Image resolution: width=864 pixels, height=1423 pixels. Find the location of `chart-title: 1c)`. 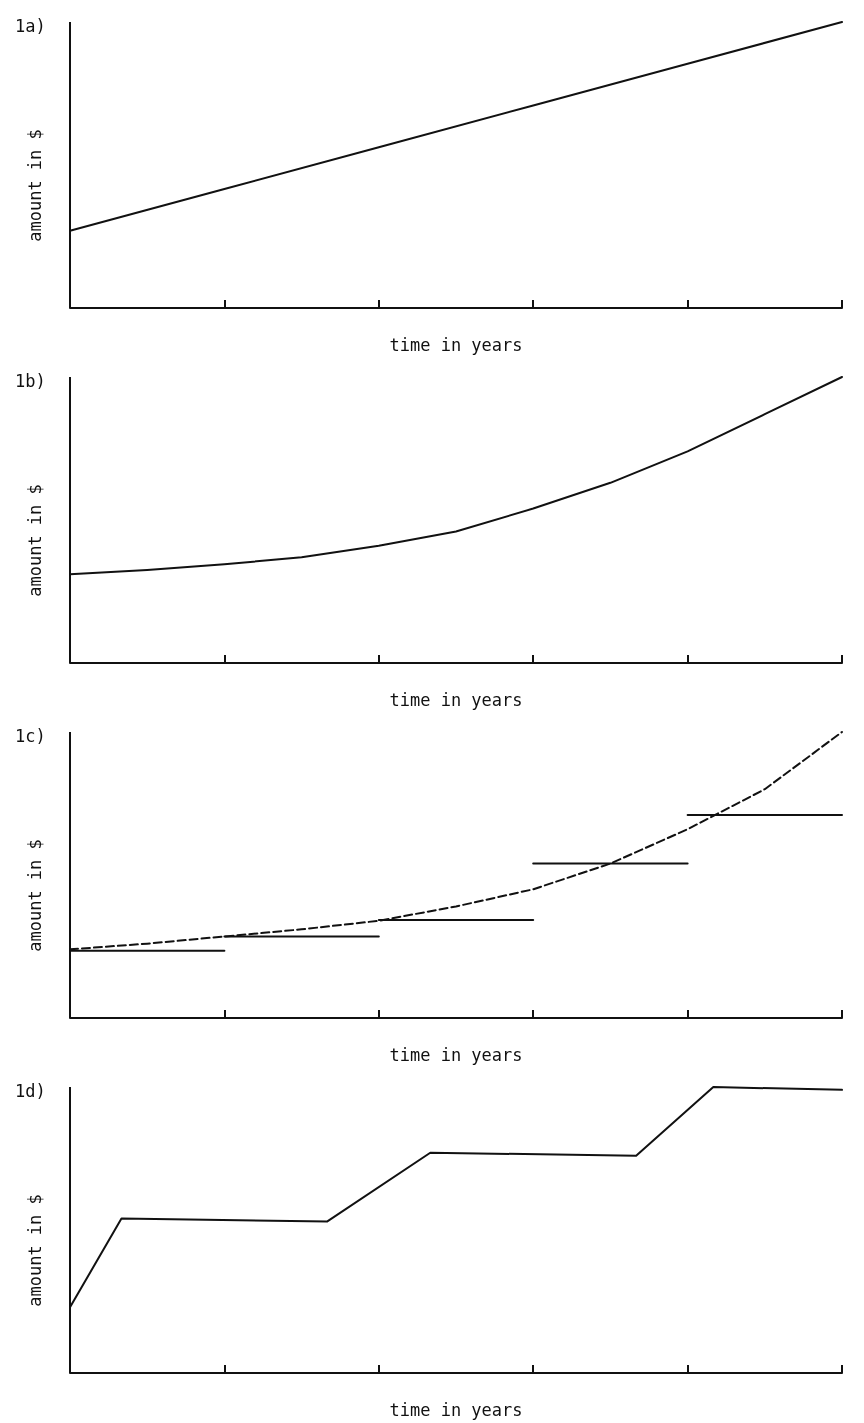

chart-title: 1c) is located at coordinates (30, 735).